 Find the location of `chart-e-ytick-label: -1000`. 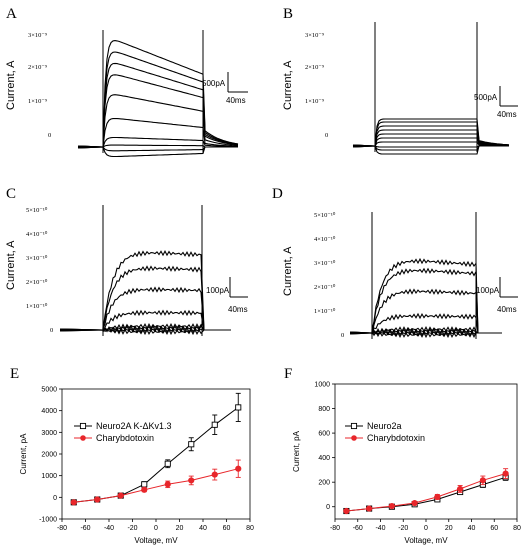

chart-e-ytick-label: -1000 is located at coordinates (48, 520).